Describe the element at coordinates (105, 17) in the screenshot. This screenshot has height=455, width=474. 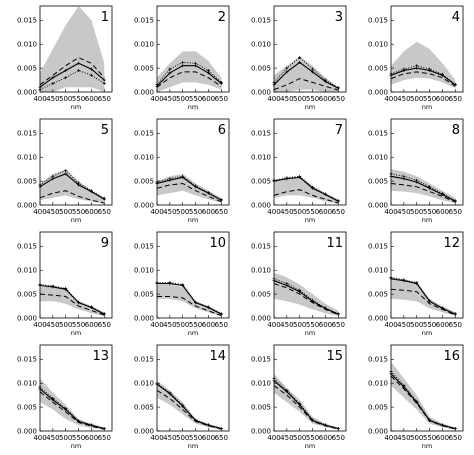
I see `panel-number: 1` at that location.